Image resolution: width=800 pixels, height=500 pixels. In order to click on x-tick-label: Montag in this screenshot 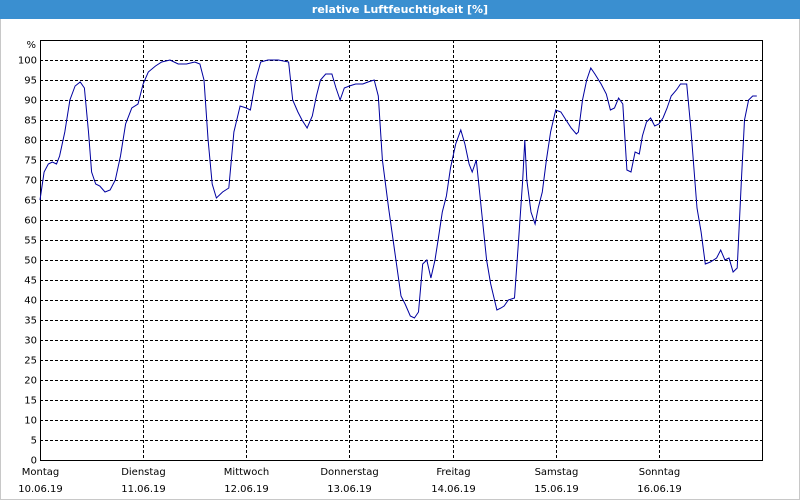, I will do `click(40, 472)`.